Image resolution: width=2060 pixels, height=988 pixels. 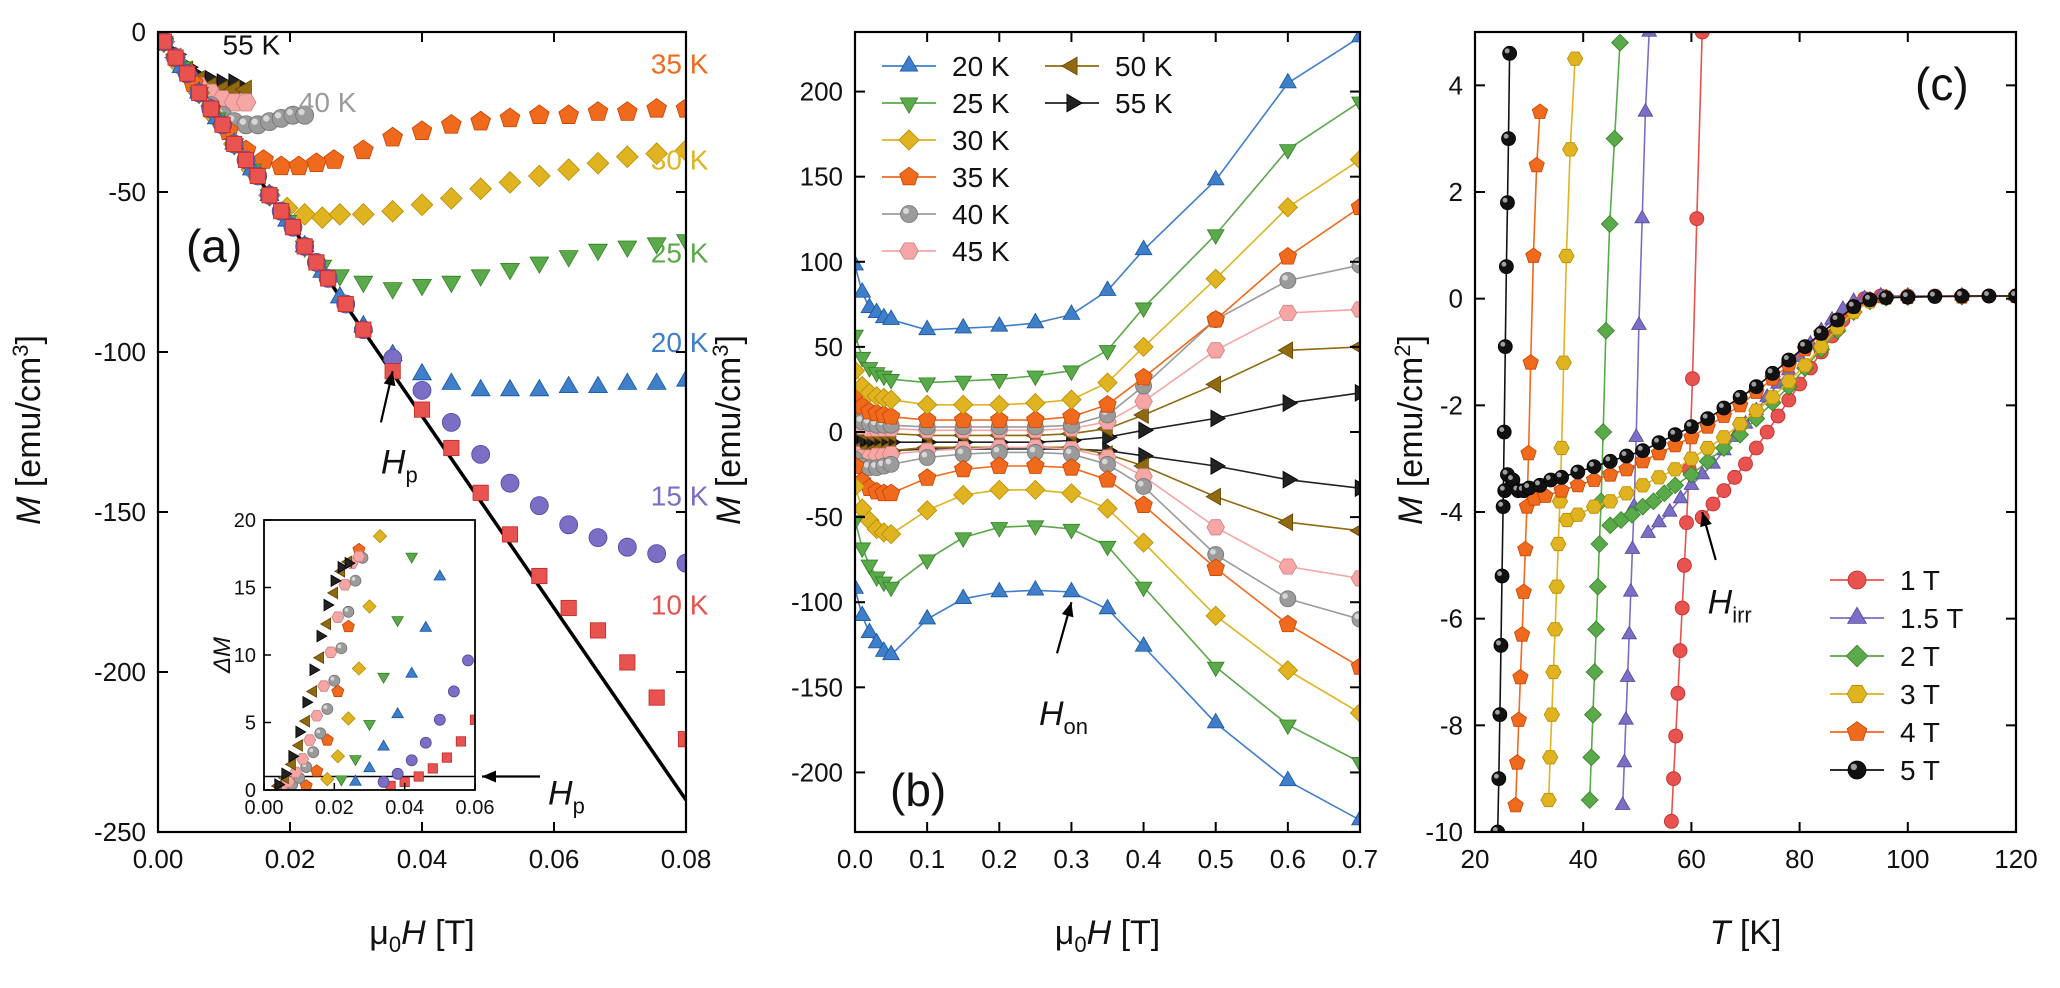 What do you see at coordinates (395, 944) in the screenshot?
I see `x-axis-label-subscript: 0` at bounding box center [395, 944].